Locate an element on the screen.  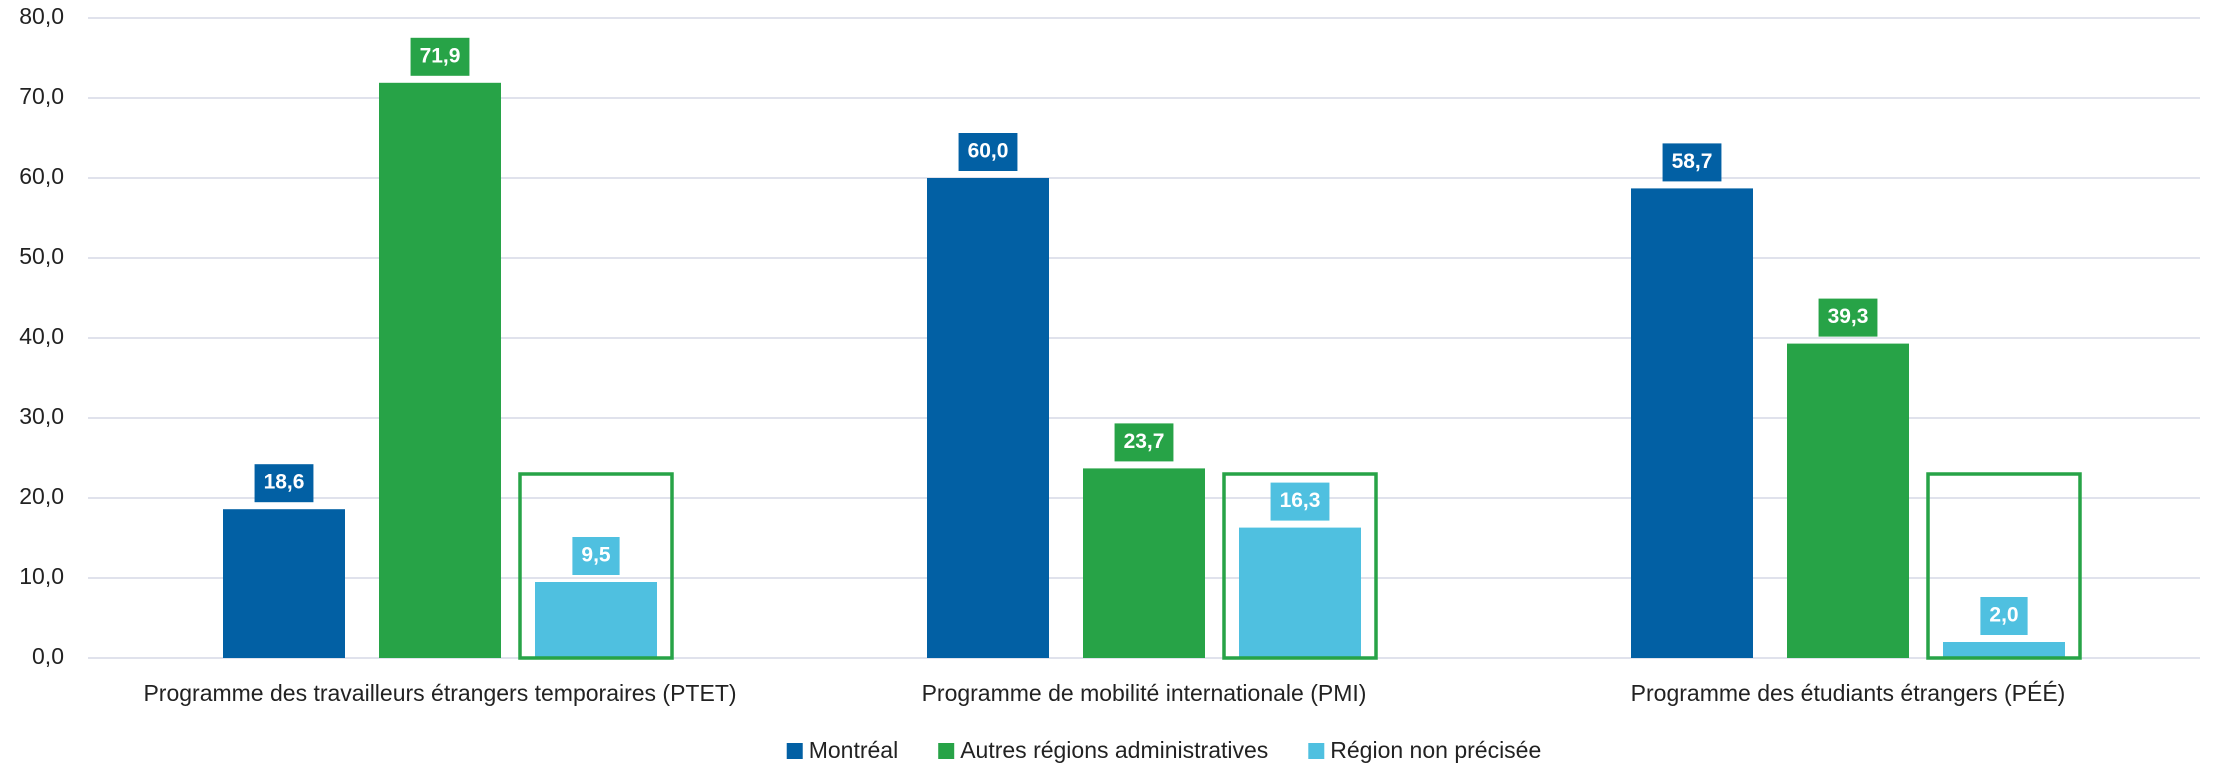
legend-label: Région non précisée is located at coordinates (1435, 750).